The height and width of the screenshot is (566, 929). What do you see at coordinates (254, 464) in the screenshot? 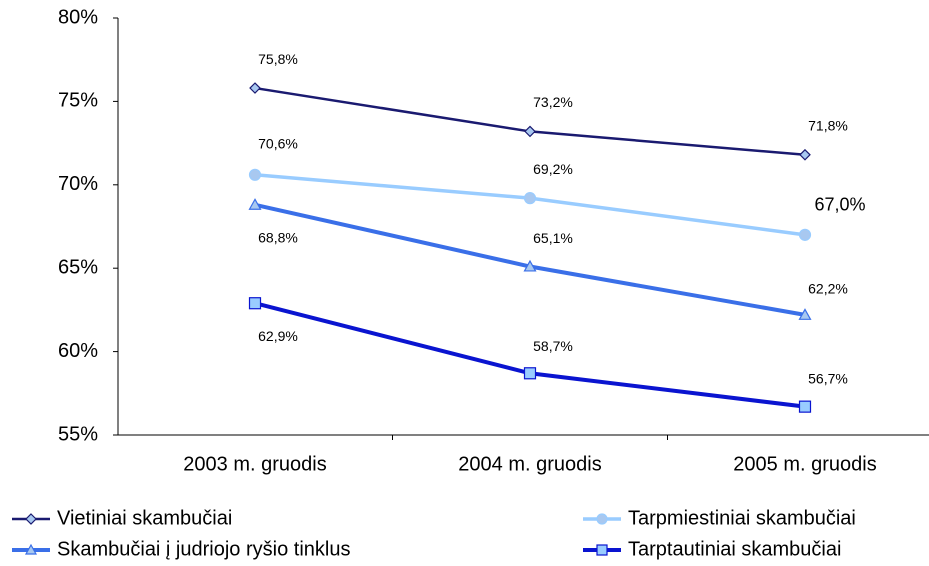
I see `x-tick-label: 2003 m. gruodis` at bounding box center [254, 464].